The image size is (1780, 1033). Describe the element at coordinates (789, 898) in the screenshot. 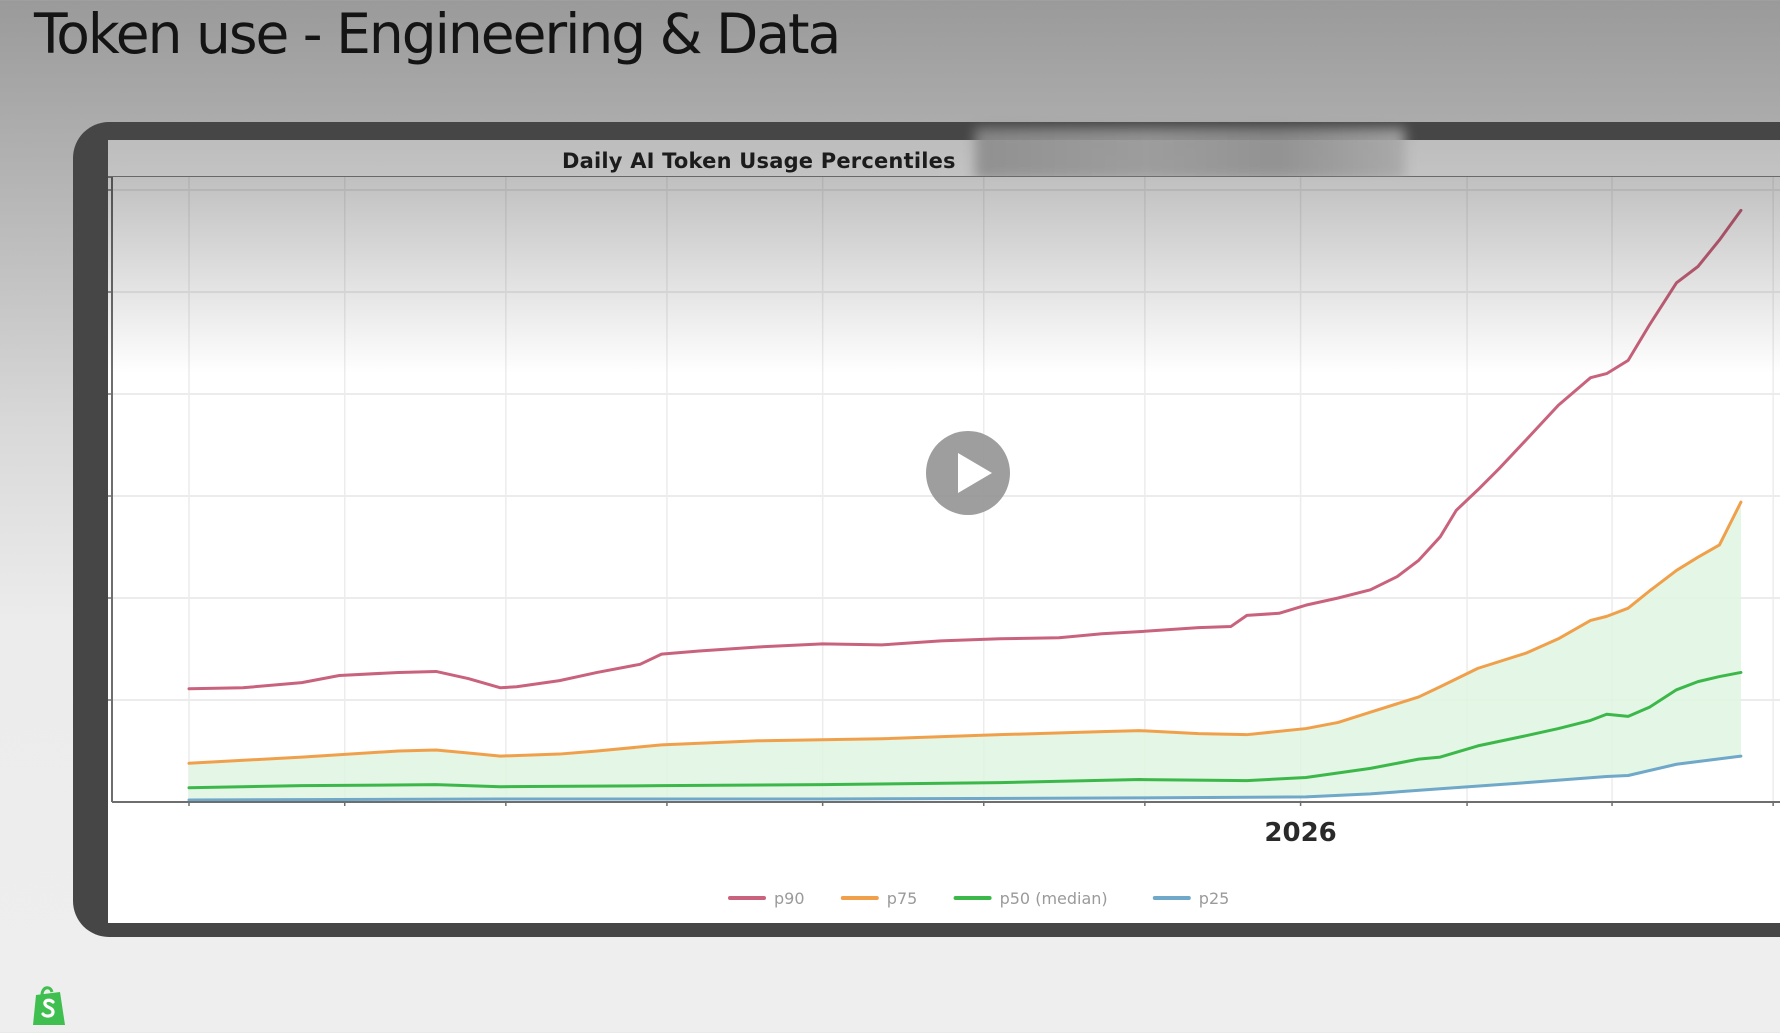

I see `legend-label-p90: p90` at that location.